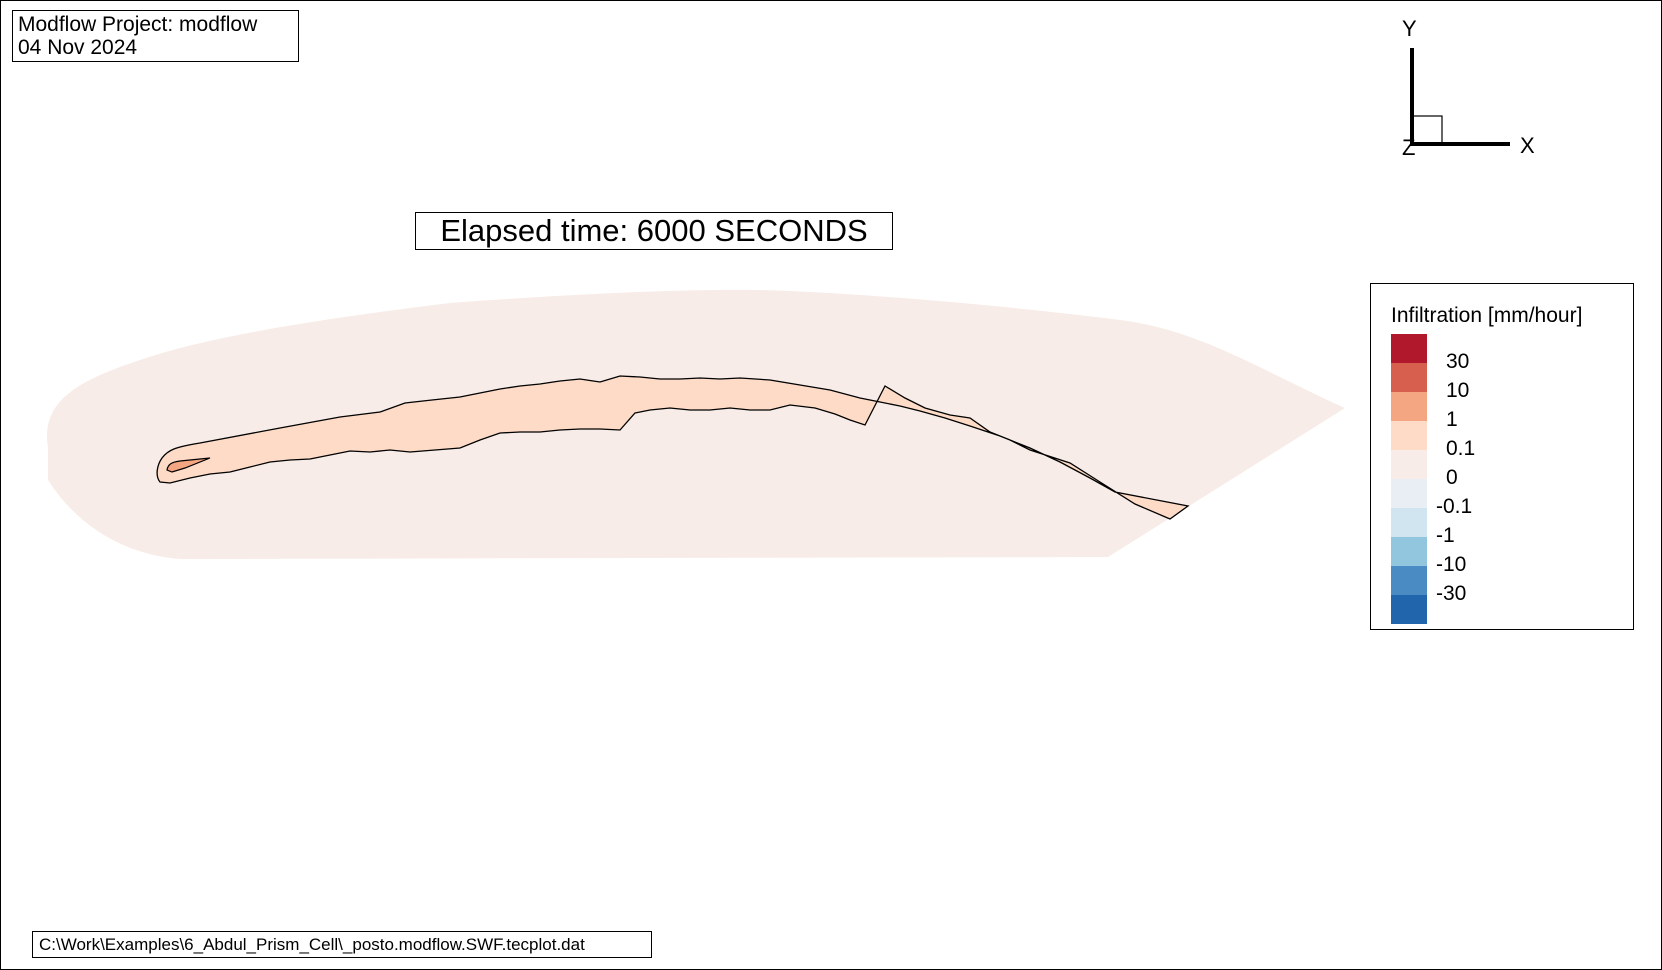  I want to click on legend-swatch-column, so click(1409, 479).